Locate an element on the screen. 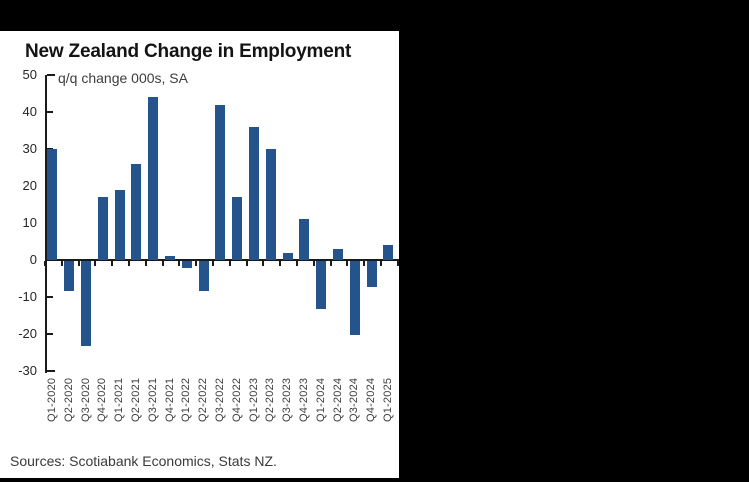  x-tick-label: Q1-2021 is located at coordinates (119, 400).